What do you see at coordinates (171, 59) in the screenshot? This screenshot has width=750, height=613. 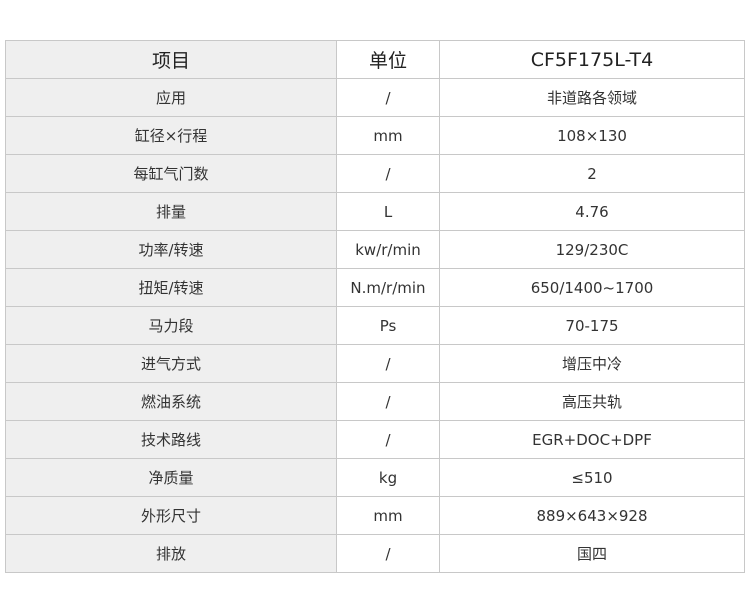 I see `header-item: 项目` at bounding box center [171, 59].